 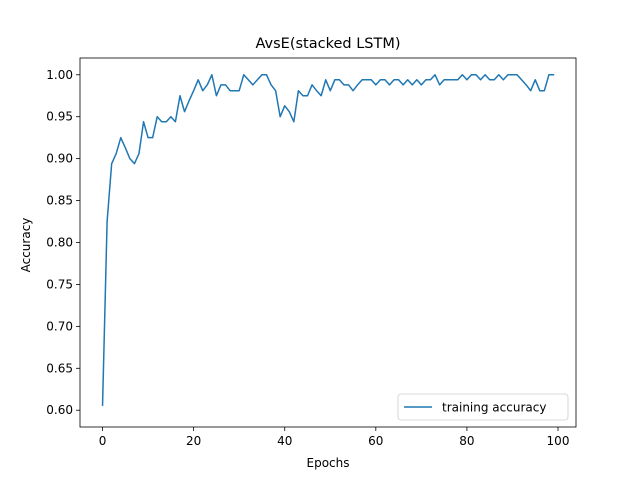 I want to click on legend: training accuracy, so click(x=483, y=407).